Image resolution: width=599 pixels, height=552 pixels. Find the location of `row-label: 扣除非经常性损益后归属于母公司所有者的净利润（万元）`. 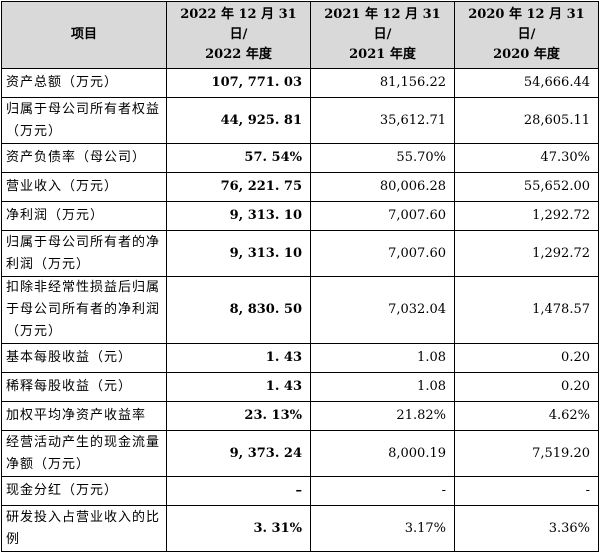

row-label: 扣除非经常性损益后归属于母公司所有者的净利润（万元） is located at coordinates (84, 310).